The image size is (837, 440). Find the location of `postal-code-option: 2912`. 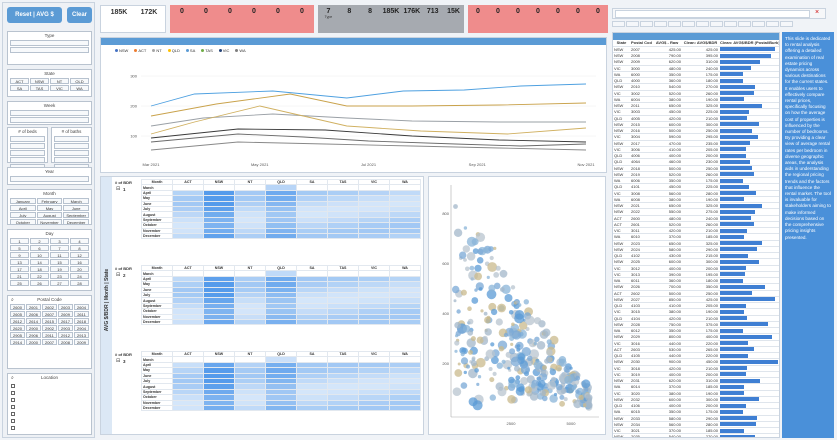

postal-code-option: 2912 is located at coordinates (65, 335).